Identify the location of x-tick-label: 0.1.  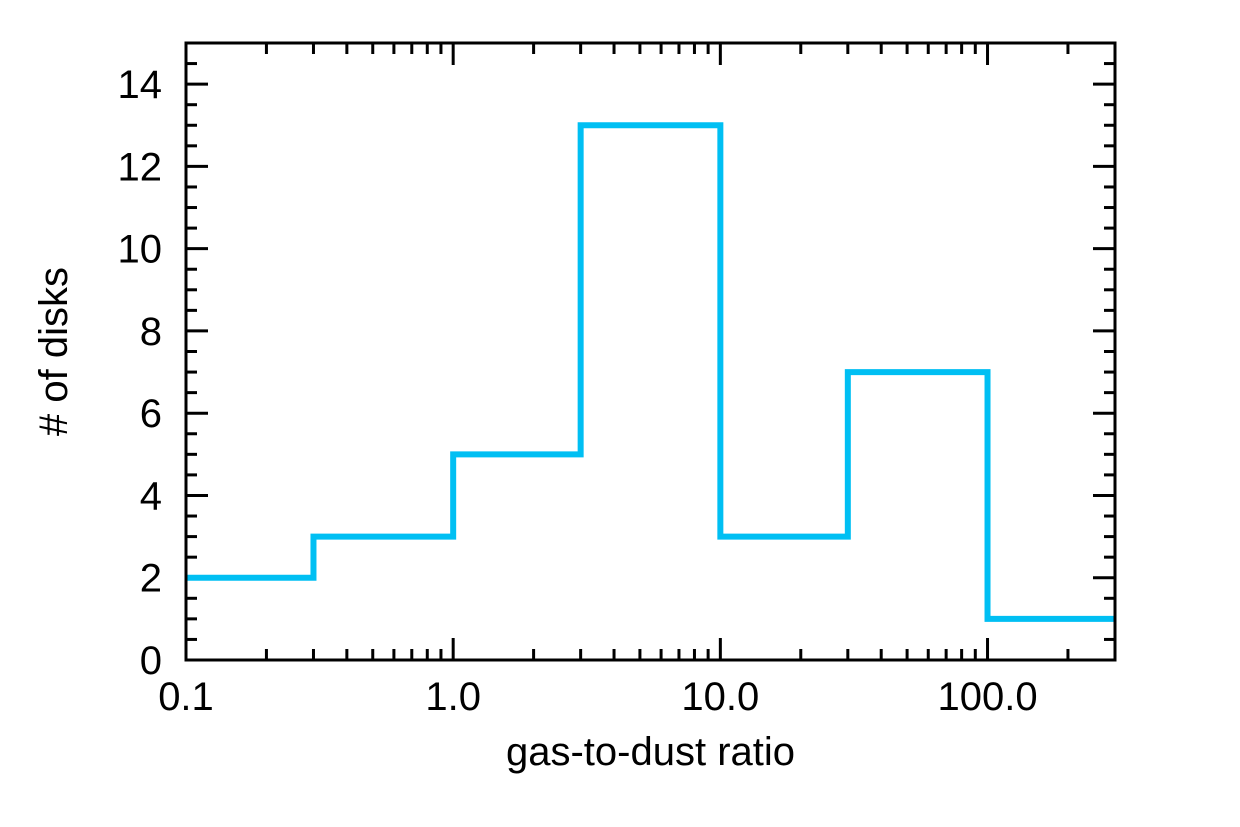
(186, 697).